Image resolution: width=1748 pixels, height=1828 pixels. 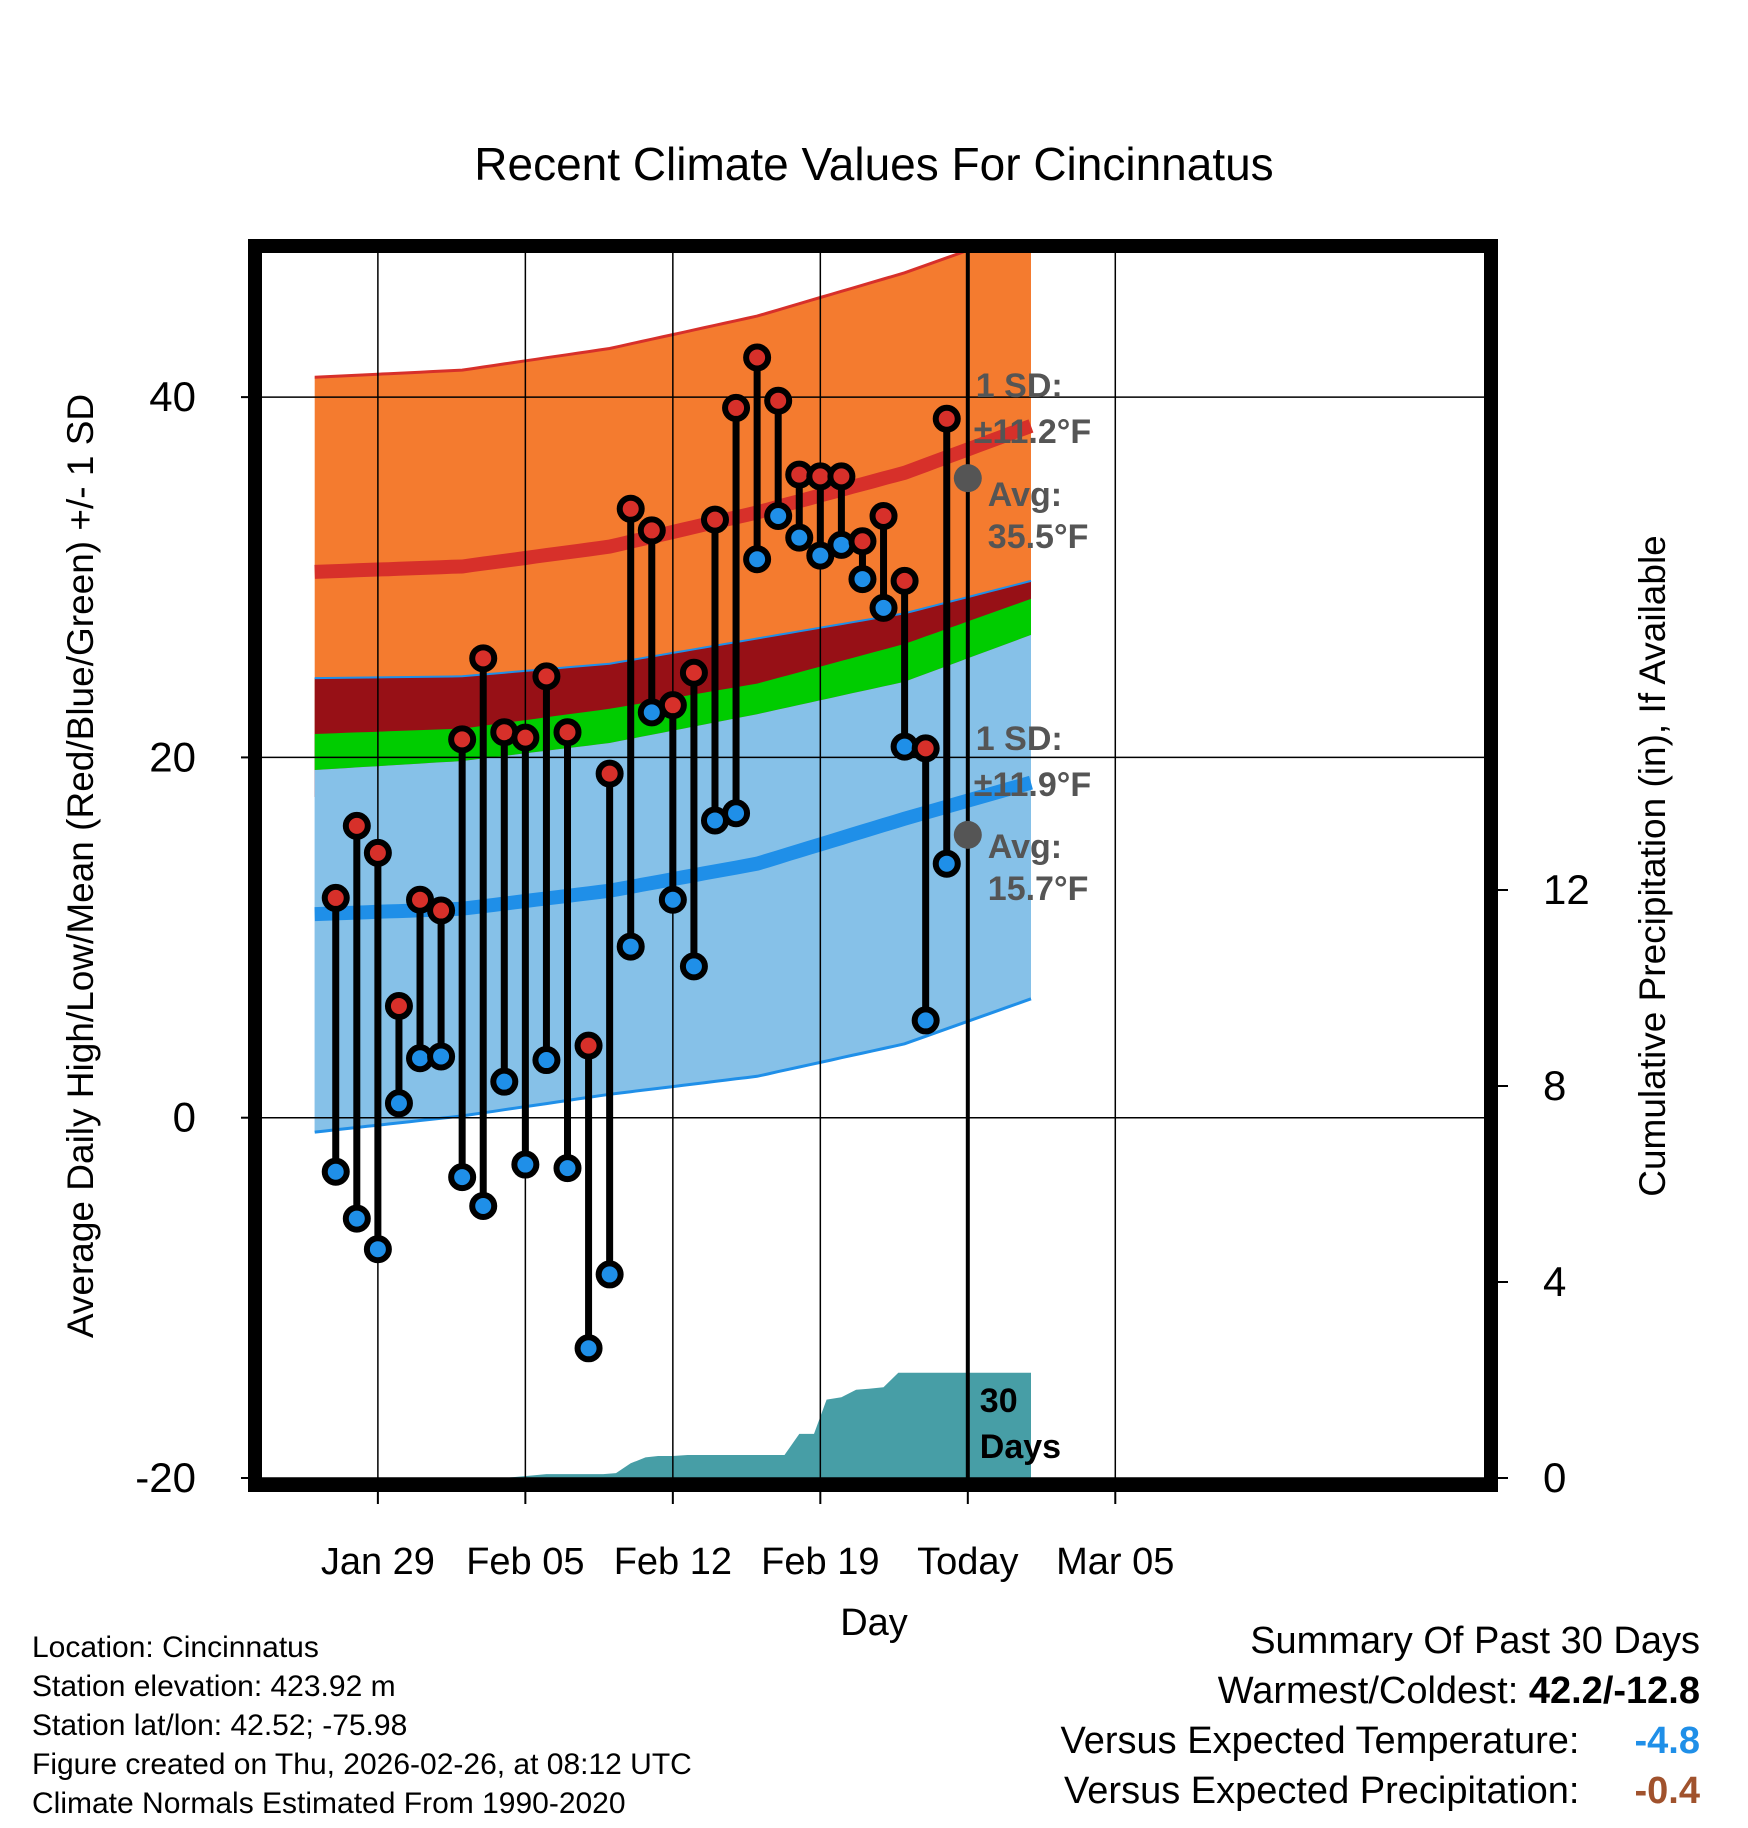 I want to click on summary-temp: Versus Expected Temperature: -4.8, so click(x=1380, y=1741).